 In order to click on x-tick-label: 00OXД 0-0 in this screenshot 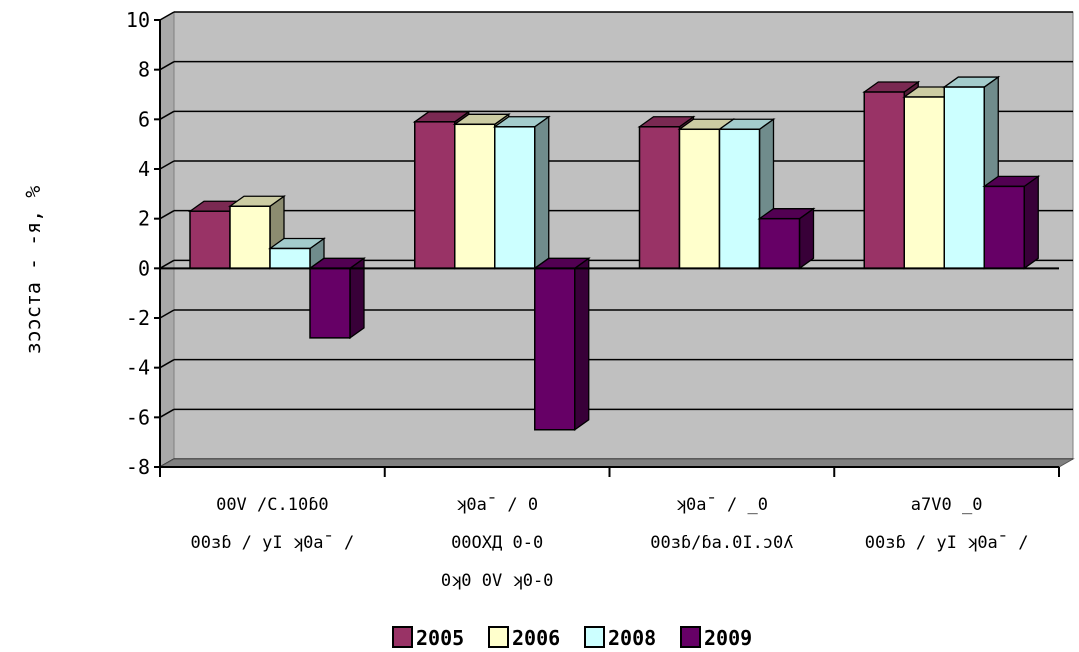, I will do `click(497, 543)`.